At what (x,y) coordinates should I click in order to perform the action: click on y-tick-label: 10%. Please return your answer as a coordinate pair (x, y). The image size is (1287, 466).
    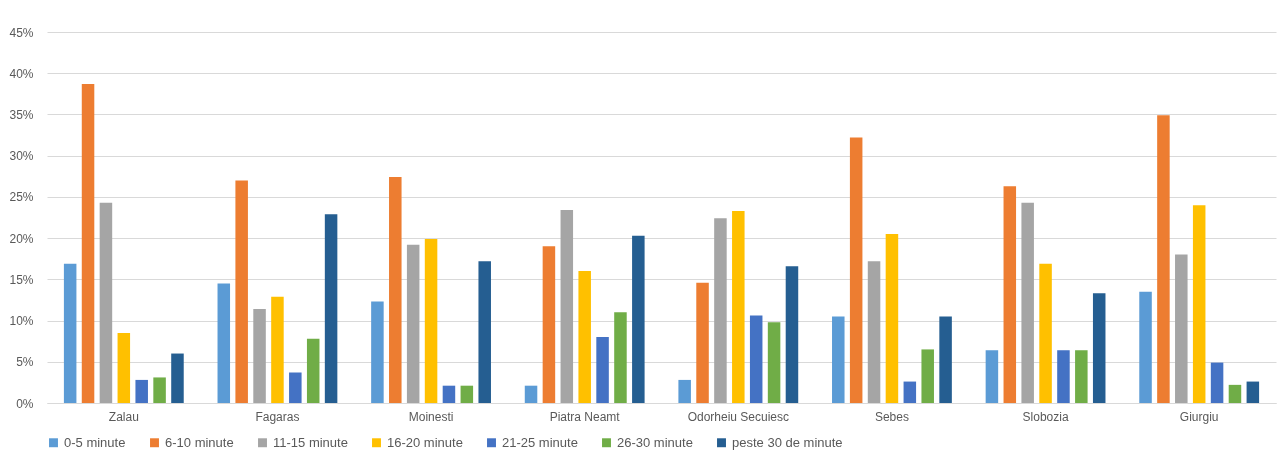
    Looking at the image, I should click on (21, 321).